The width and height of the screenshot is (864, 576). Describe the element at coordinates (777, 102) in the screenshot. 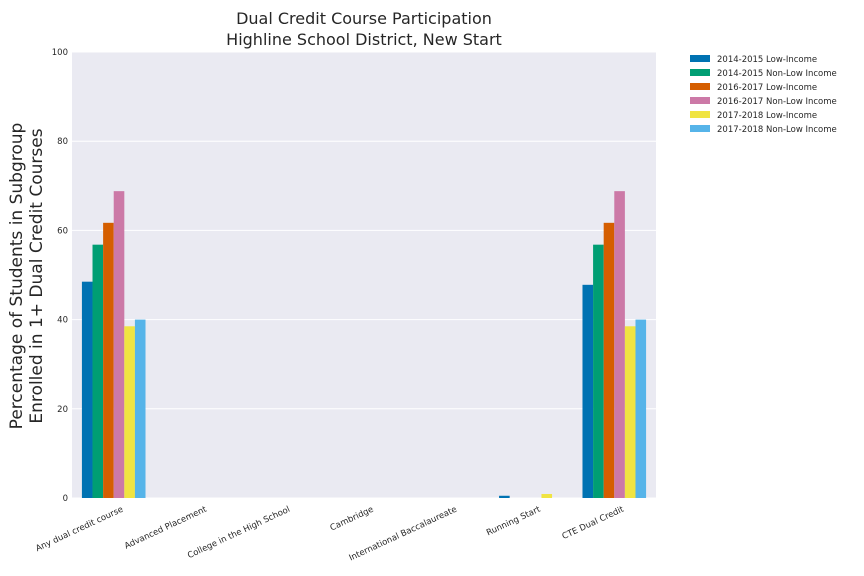

I see `legend-label: 2016-2017 Non-Low Income` at that location.